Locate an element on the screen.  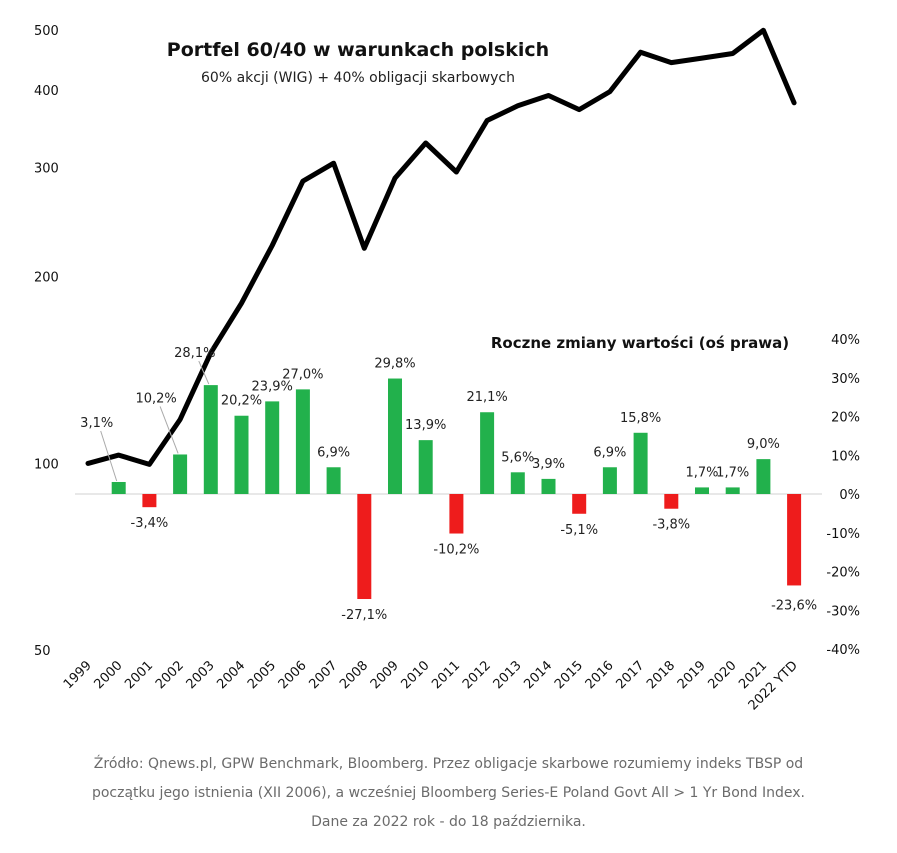
right-tick--10pct: -10% is located at coordinates (843, 534).